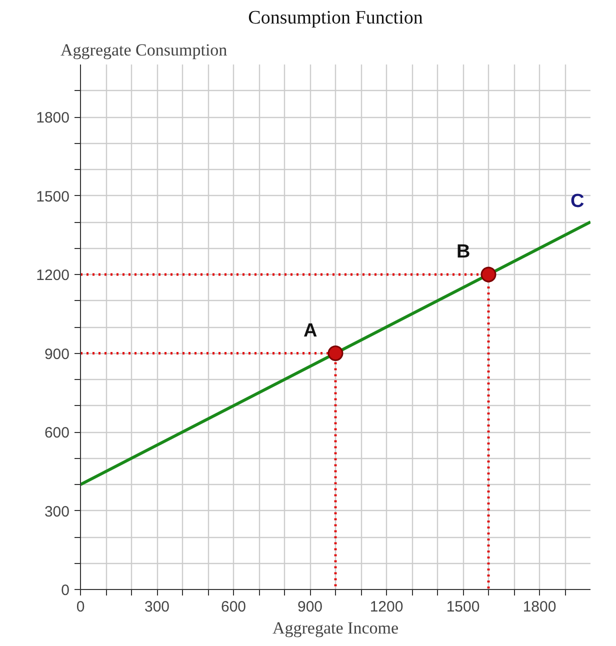 The height and width of the screenshot is (646, 616). What do you see at coordinates (157, 607) in the screenshot?
I see `x-tick-label: 300` at bounding box center [157, 607].